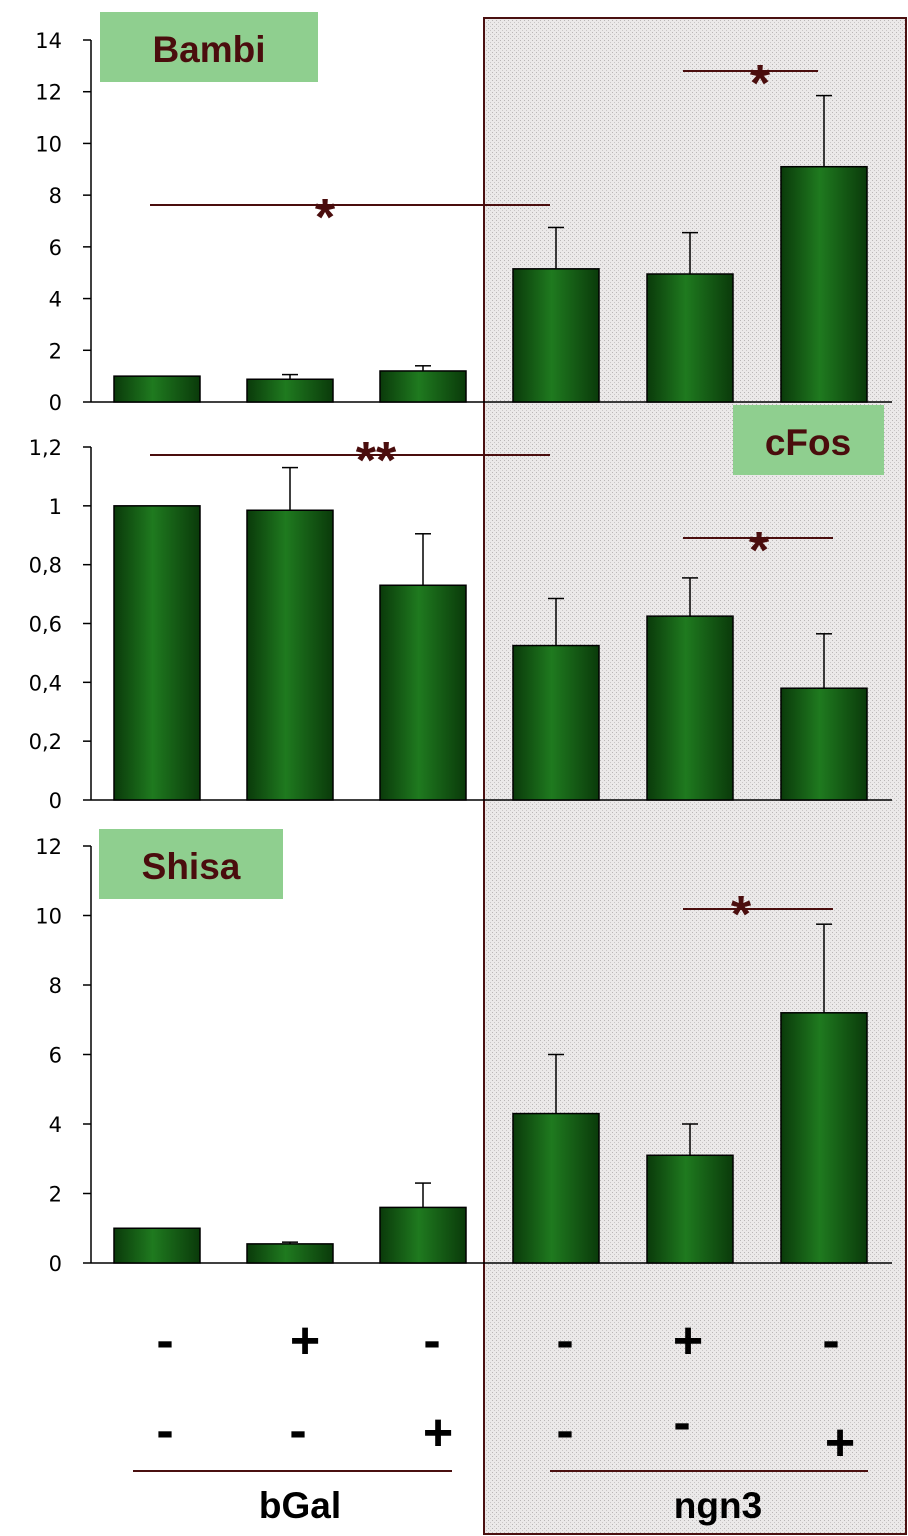  I want to click on y-tick-label: 1,2, so click(45, 448).